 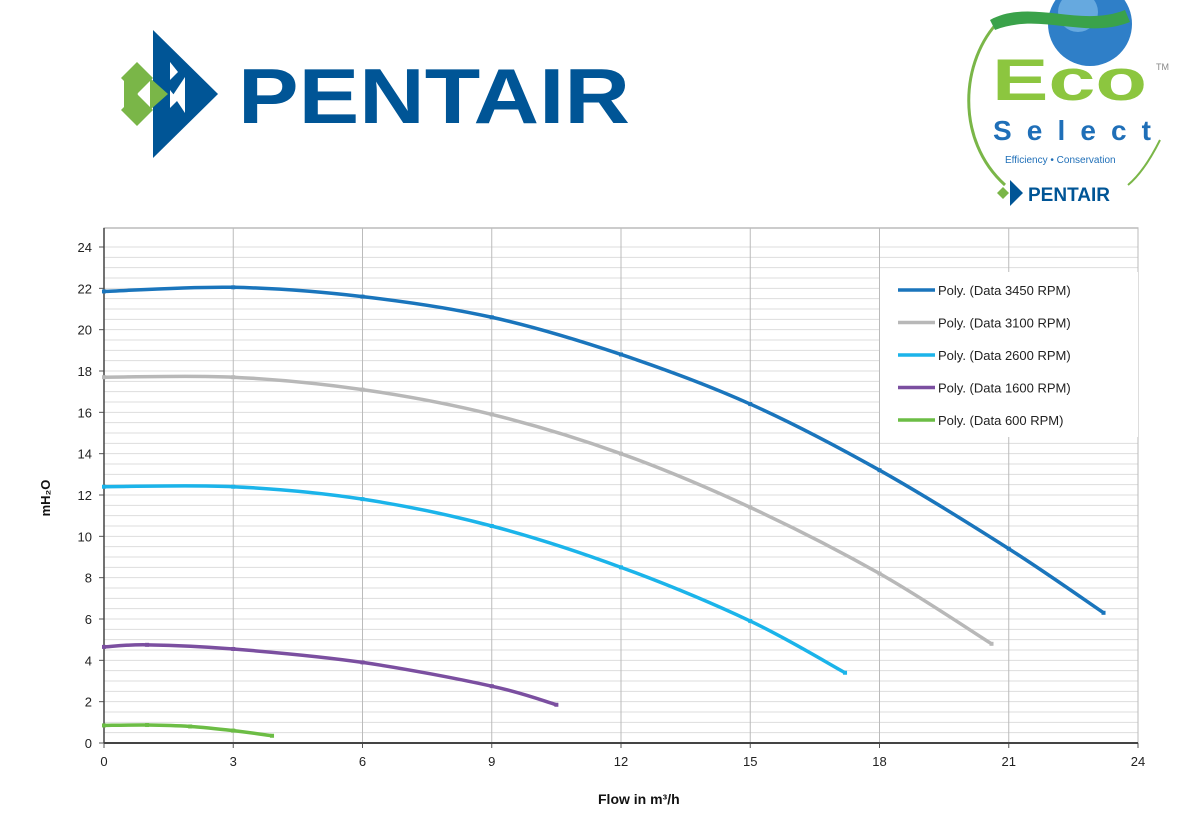 I want to click on x-tick-label: 12, so click(x=621, y=761).